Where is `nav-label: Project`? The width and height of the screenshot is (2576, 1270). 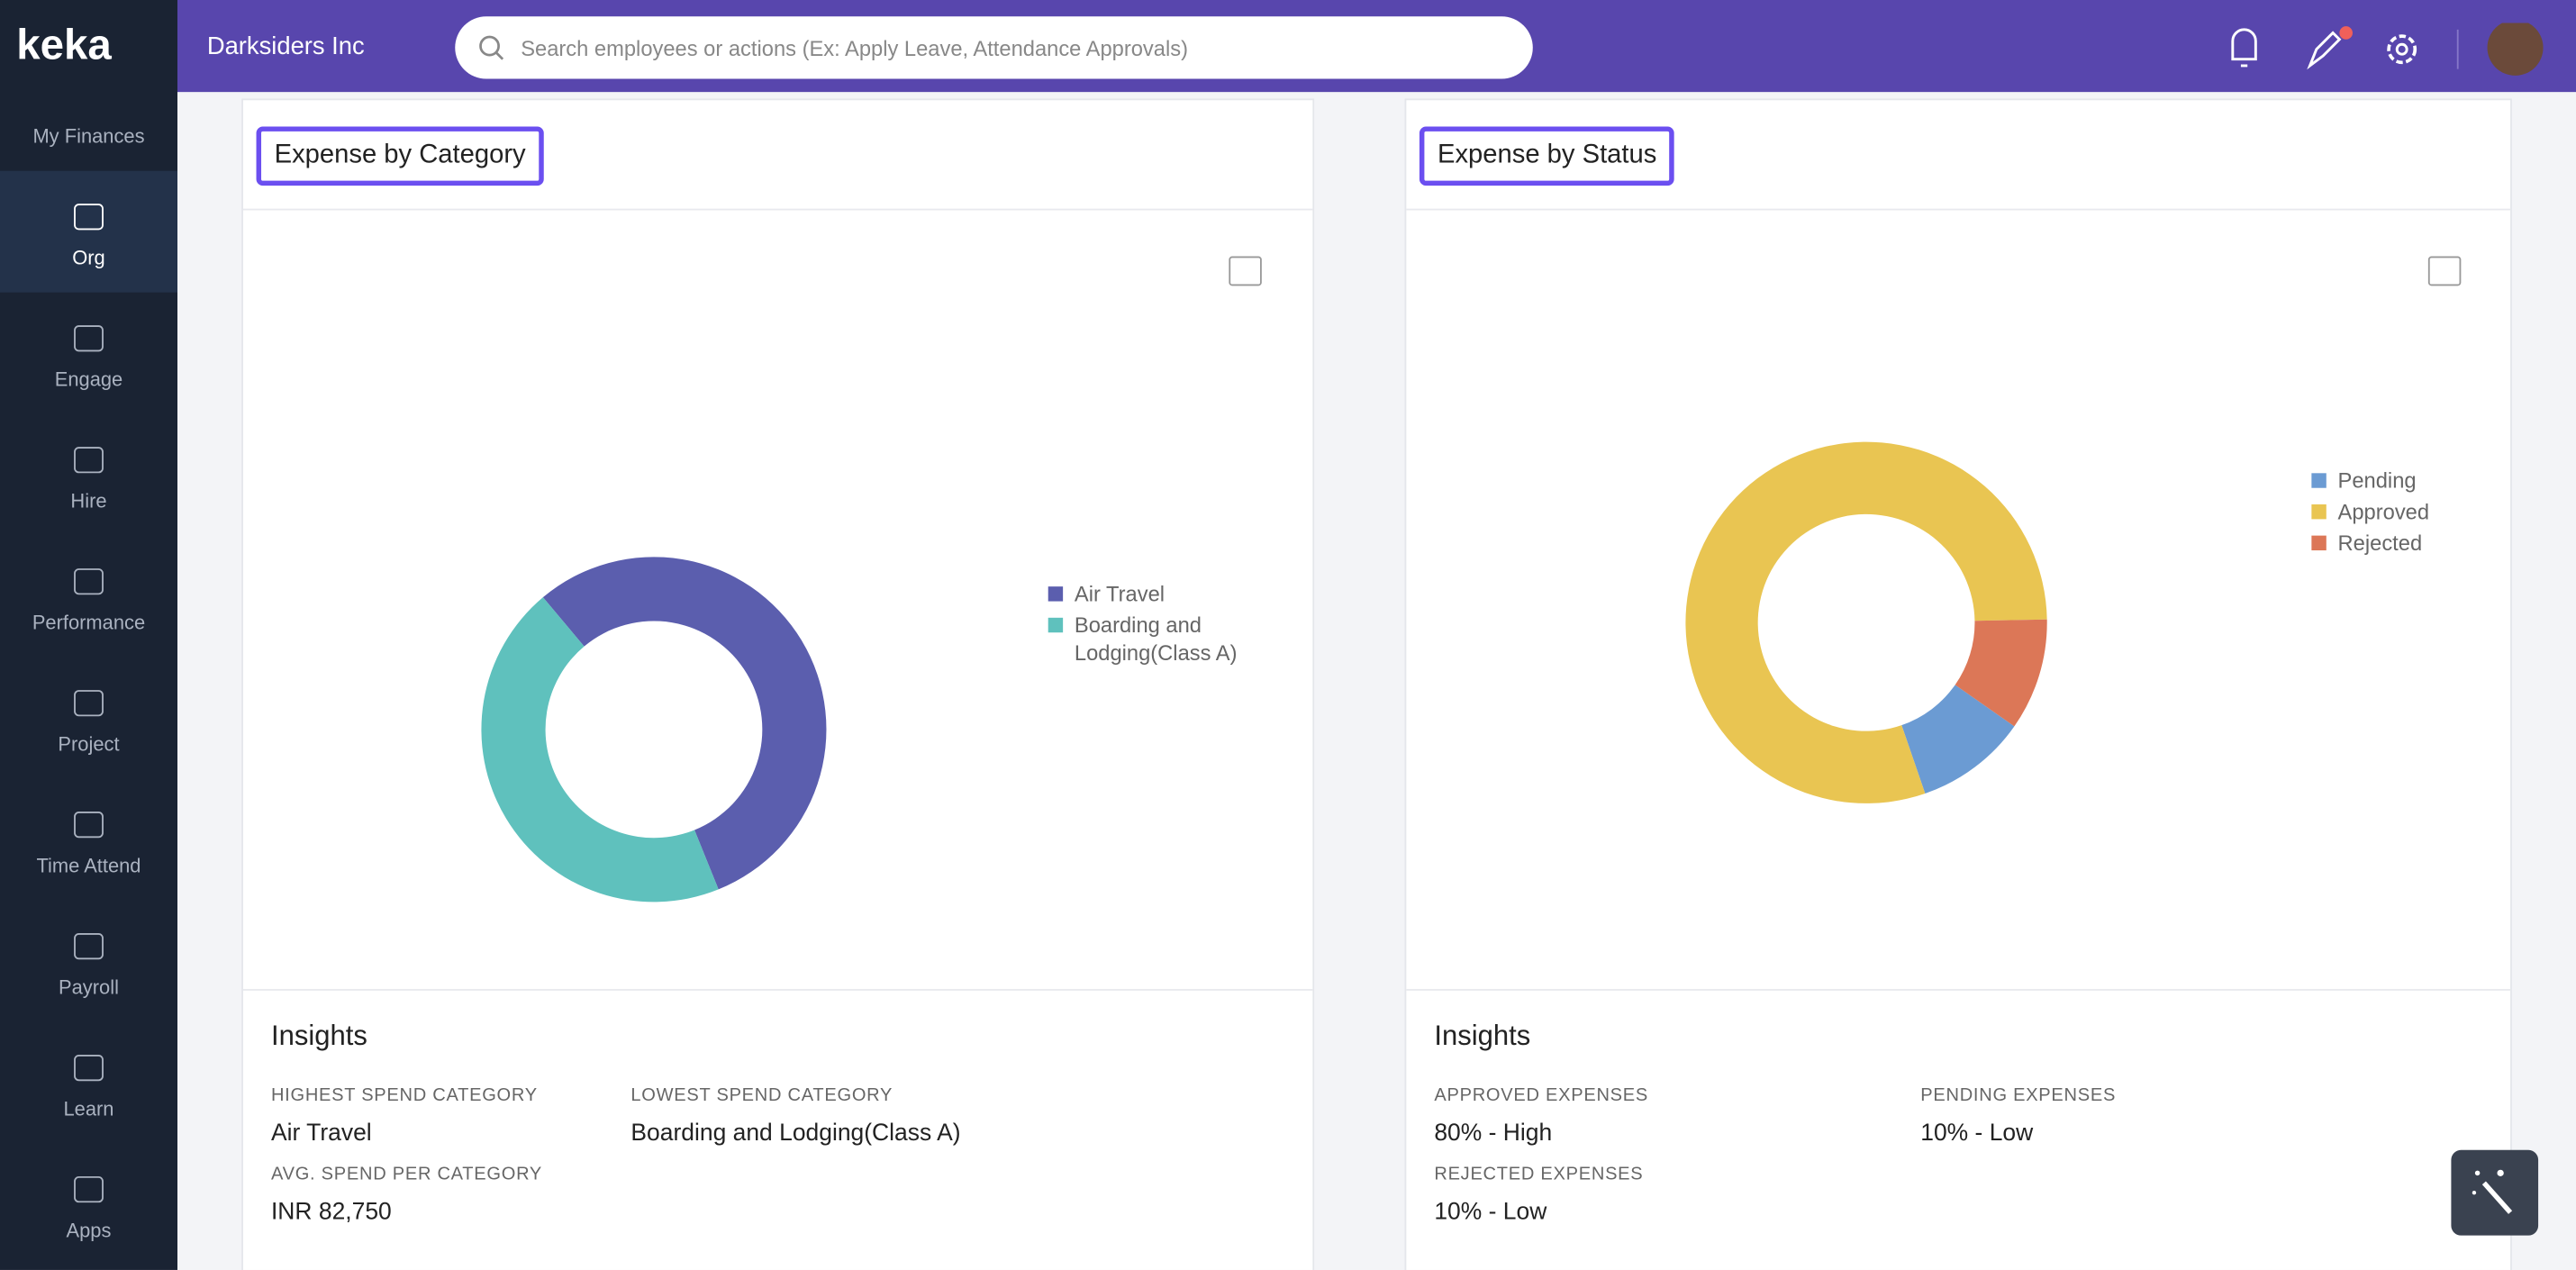 nav-label: Project is located at coordinates (89, 744).